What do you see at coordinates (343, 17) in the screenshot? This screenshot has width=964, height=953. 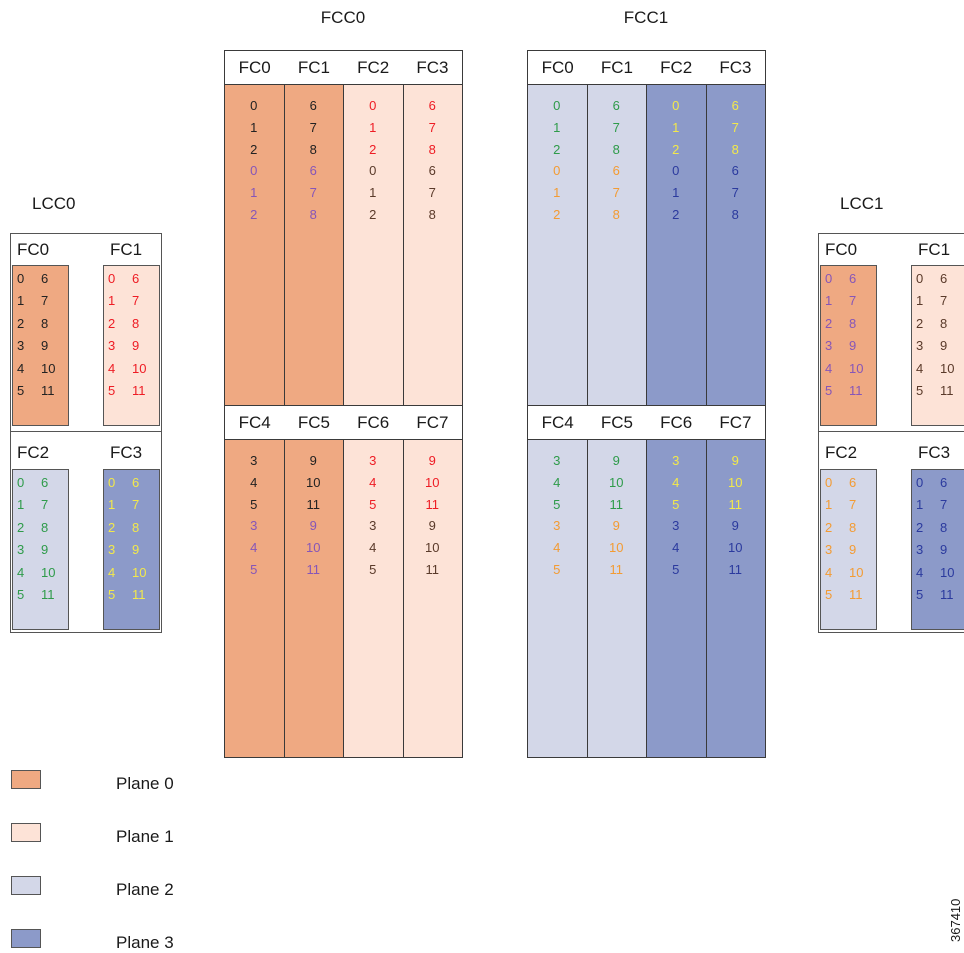 I see `fcc-title: FCC0` at bounding box center [343, 17].